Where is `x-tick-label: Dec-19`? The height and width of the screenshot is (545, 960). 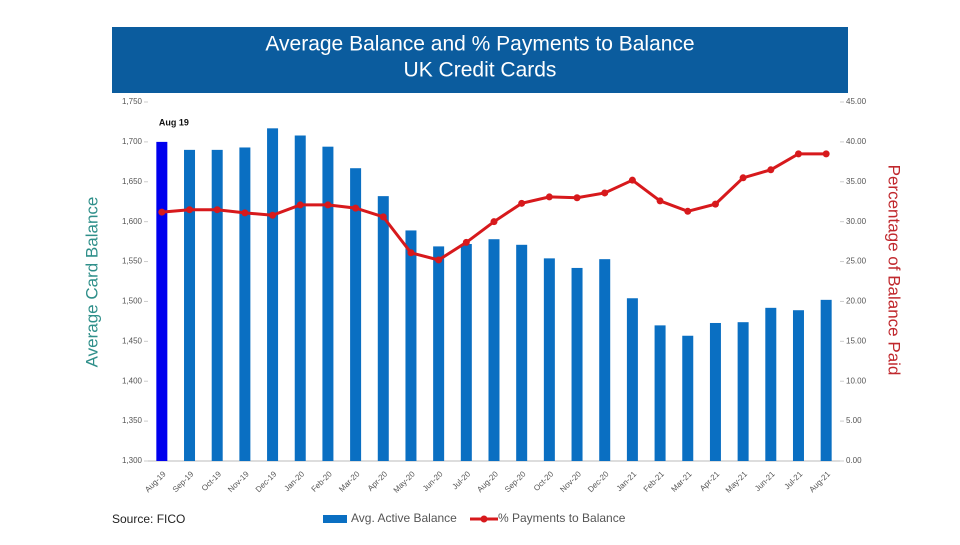 x-tick-label: Dec-19 is located at coordinates (266, 481).